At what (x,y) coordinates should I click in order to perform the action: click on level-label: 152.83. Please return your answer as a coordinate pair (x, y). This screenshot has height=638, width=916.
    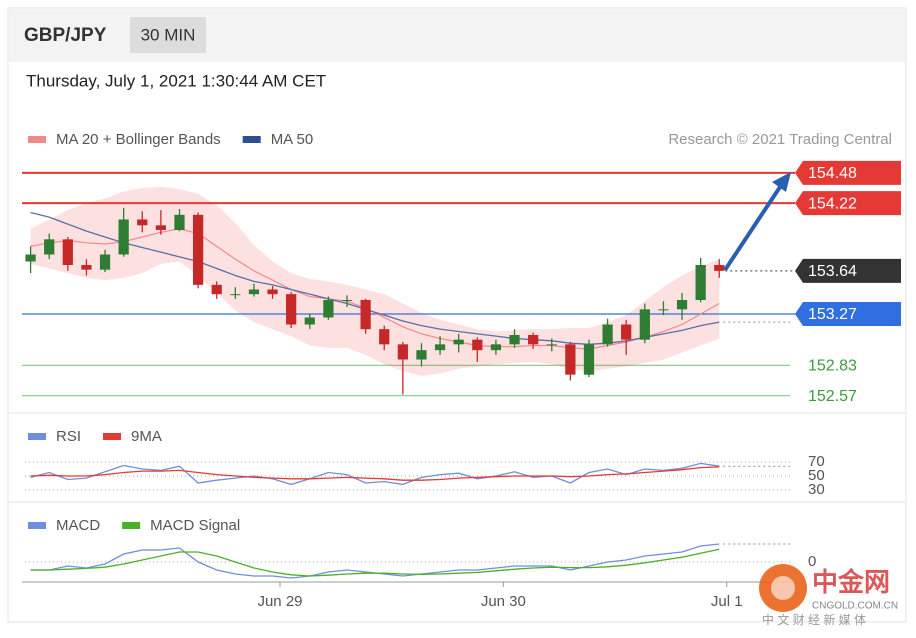
    Looking at the image, I should click on (832, 366).